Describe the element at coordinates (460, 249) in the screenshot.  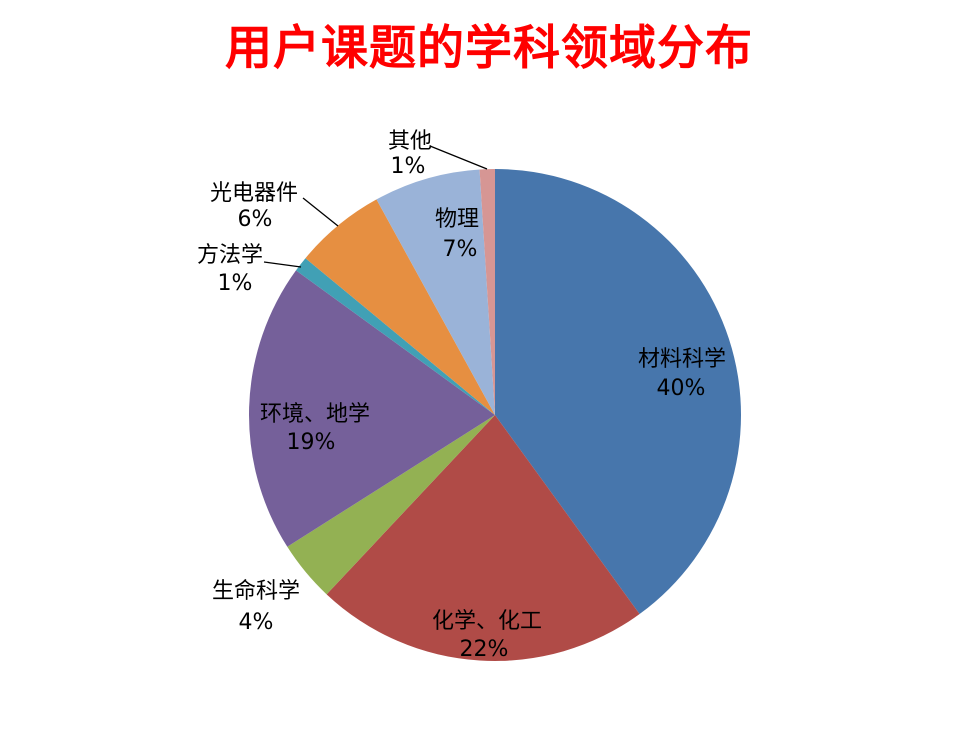
I see `slice-percent-label-6: 7%` at that location.